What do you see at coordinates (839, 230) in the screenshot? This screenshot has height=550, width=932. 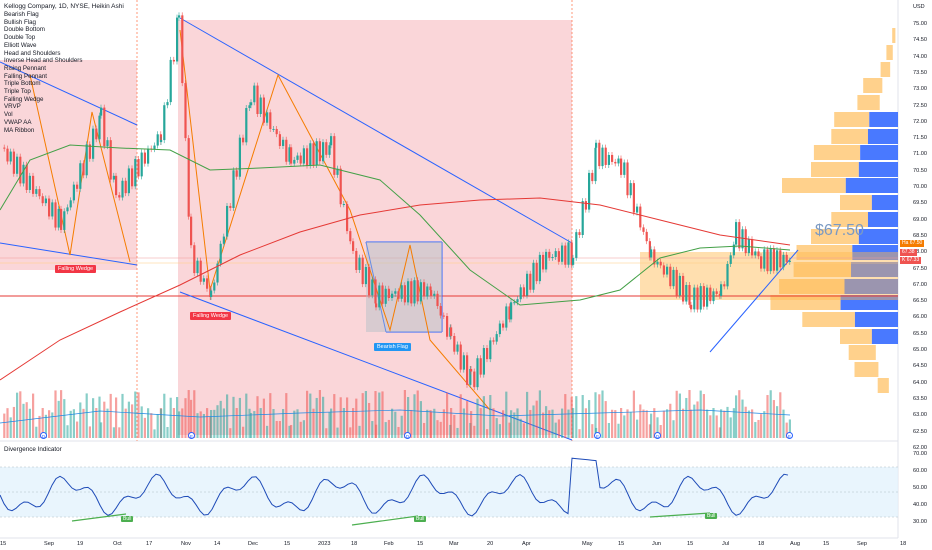 I see `price-annotation: $67.50` at bounding box center [839, 230].